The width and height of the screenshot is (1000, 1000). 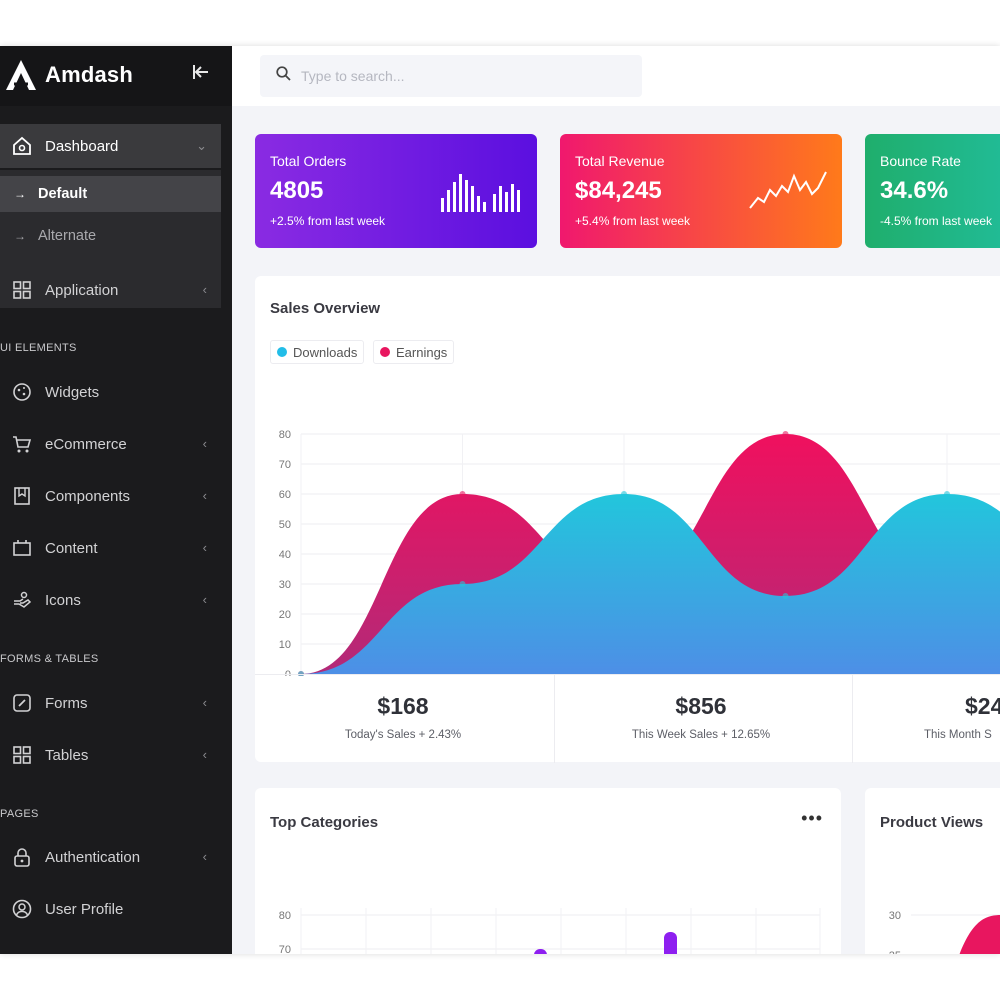 What do you see at coordinates (22, 703) in the screenshot?
I see `edit-icon` at bounding box center [22, 703].